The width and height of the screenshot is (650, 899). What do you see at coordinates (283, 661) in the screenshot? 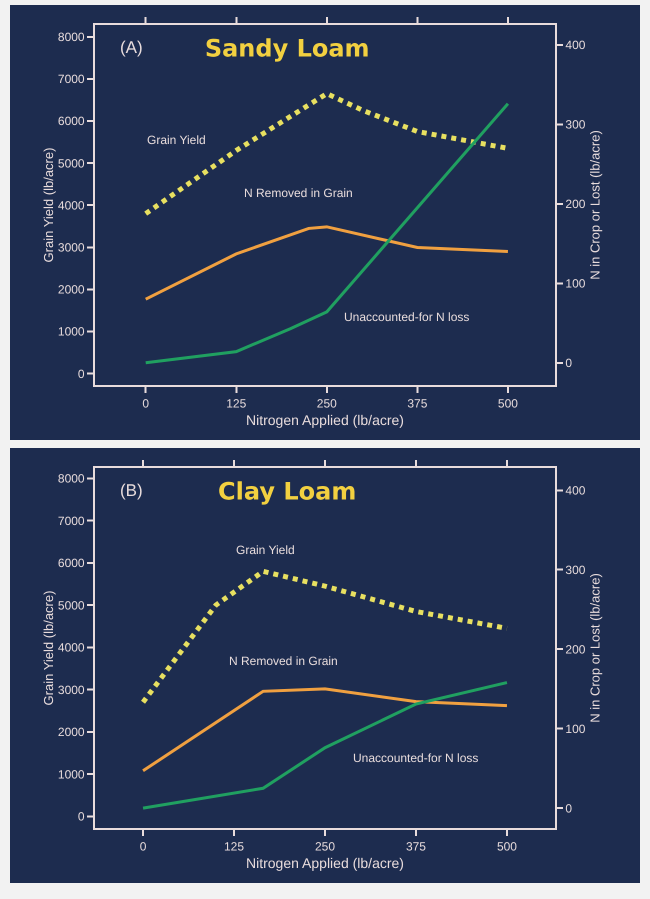
I see `series-label: N Removed in Grain` at bounding box center [283, 661].